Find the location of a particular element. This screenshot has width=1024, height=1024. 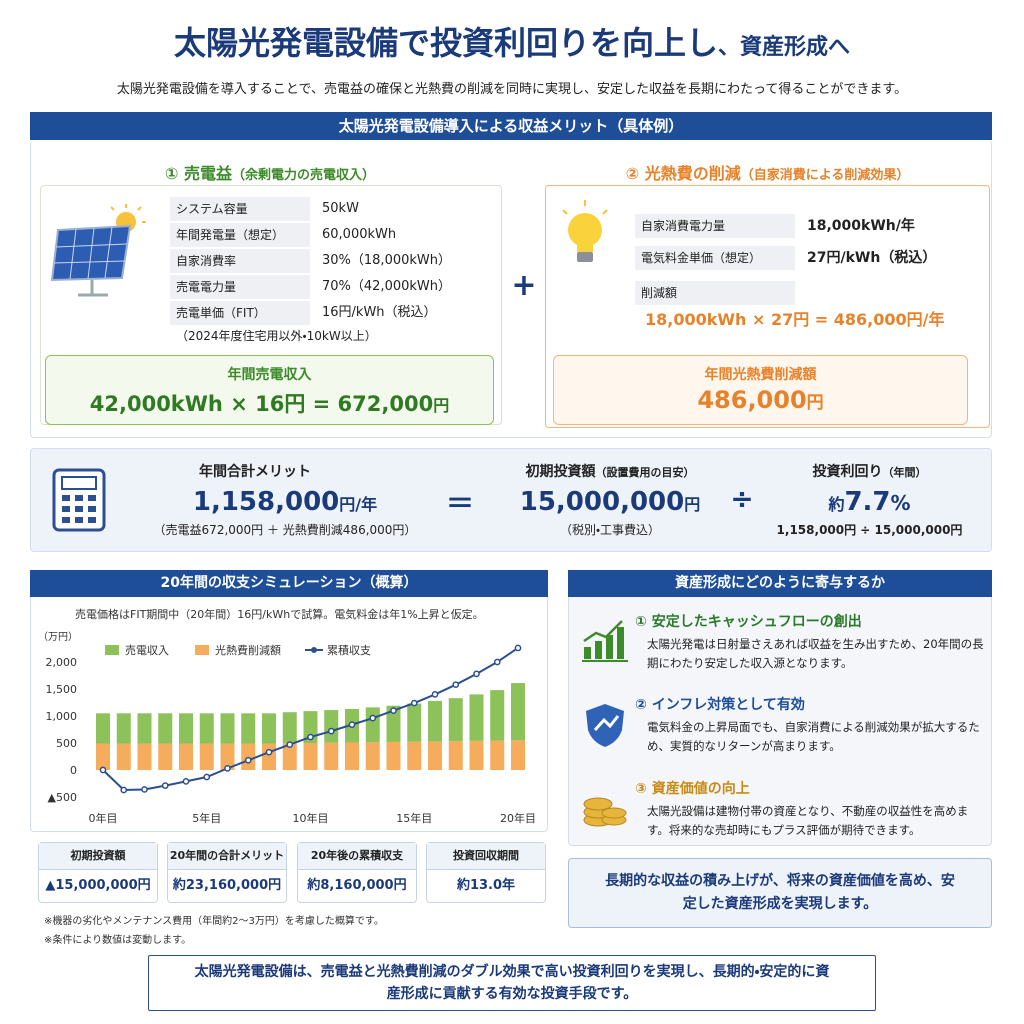

saving-calc: 18,000kWh × 27円 = 486,000円/年 is located at coordinates (795, 319).